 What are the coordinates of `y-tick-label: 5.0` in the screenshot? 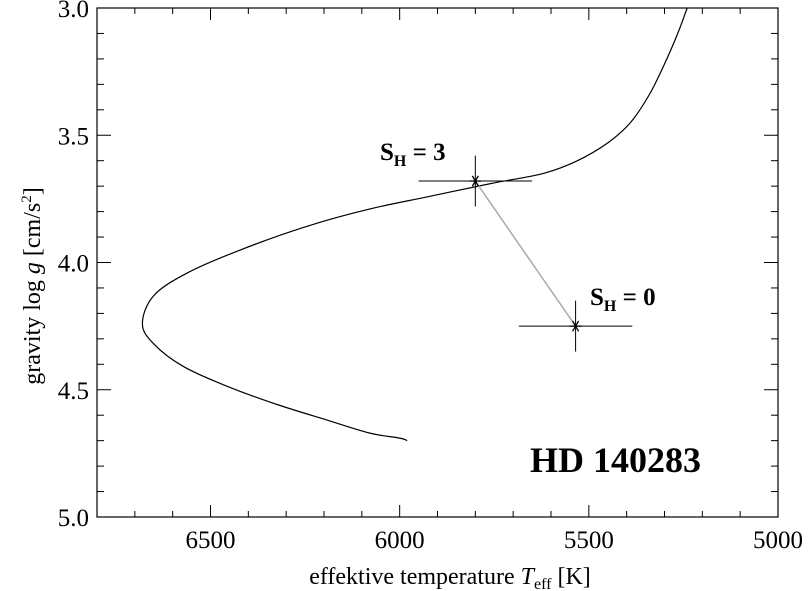 It's located at (73, 518).